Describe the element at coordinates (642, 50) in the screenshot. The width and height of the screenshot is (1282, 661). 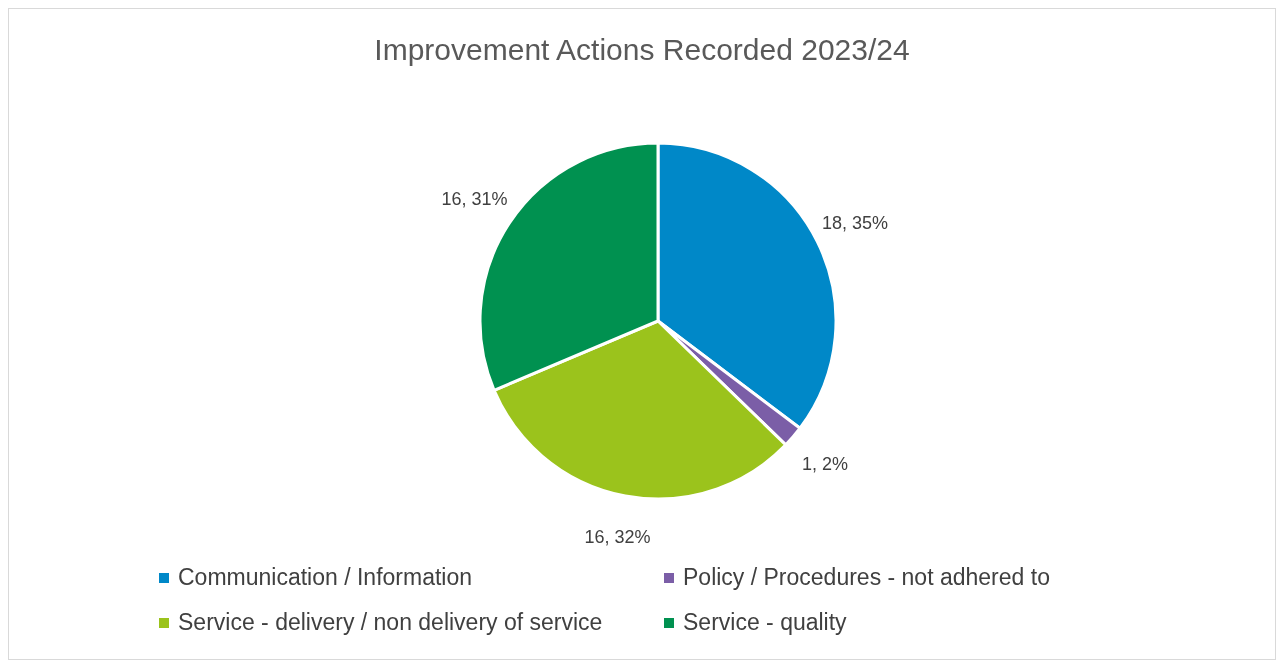
I see `chart-title: Improvement Actions Recorded 2023/24` at that location.